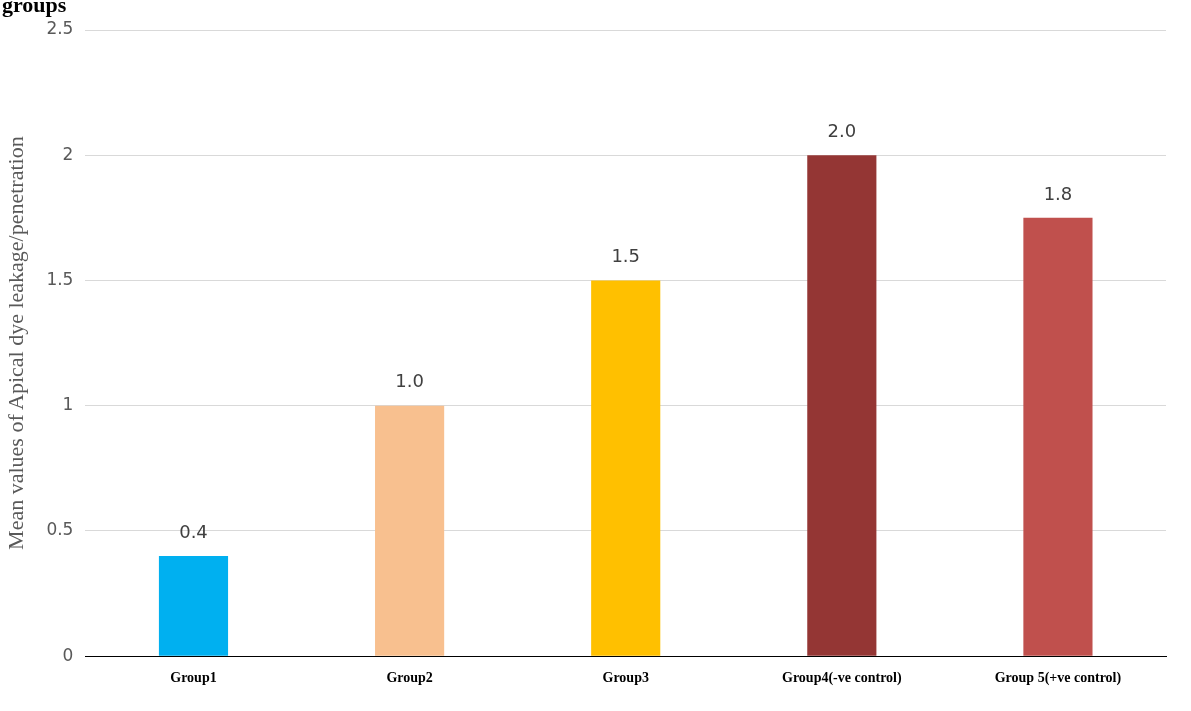 Image resolution: width=1191 pixels, height=711 pixels. What do you see at coordinates (68, 404) in the screenshot?
I see `y-tick-label: 1` at bounding box center [68, 404].